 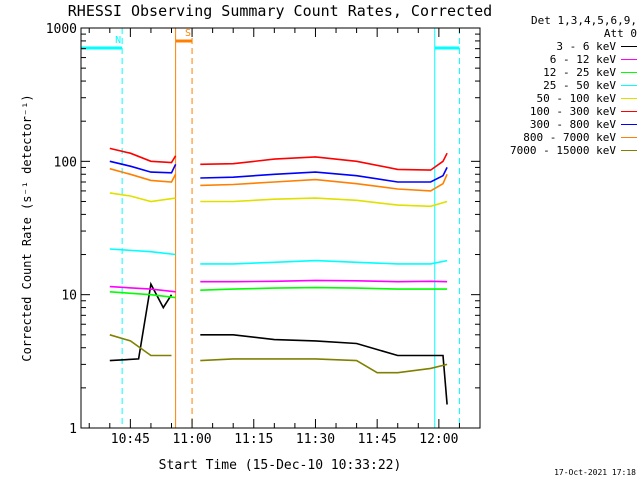 I want to click on y-tick-label: 100, so click(x=65, y=162).